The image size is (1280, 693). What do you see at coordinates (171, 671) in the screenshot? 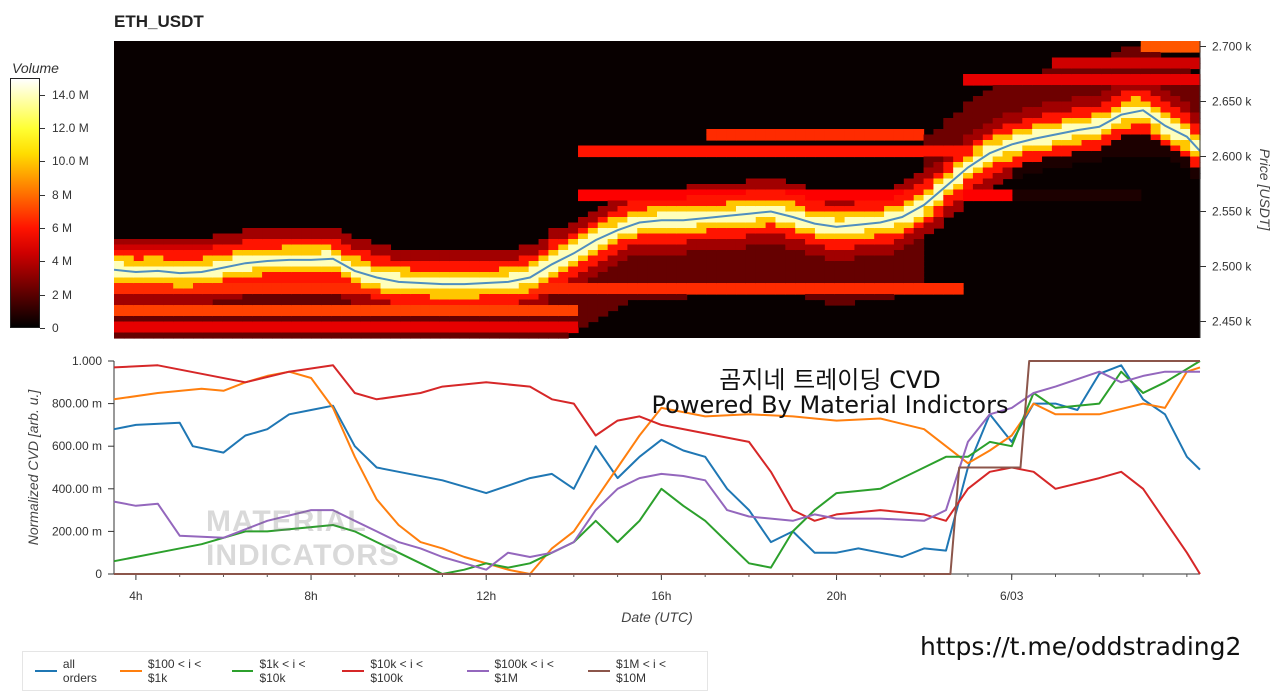
I see `legend-item: $100 < i < $1k` at bounding box center [171, 671].